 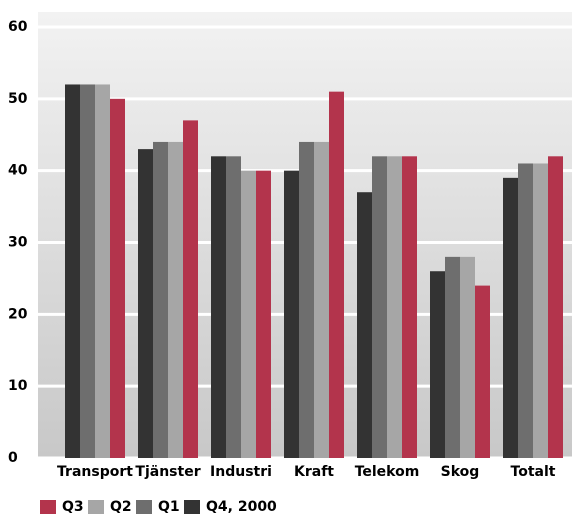 I want to click on x-tick-label: Transport, so click(x=95, y=472).